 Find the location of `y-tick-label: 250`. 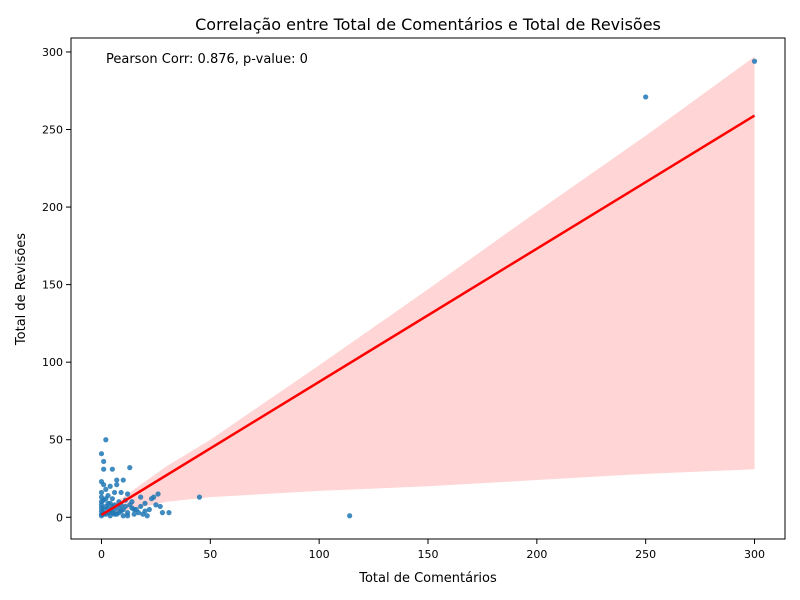

y-tick-label: 250 is located at coordinates (52, 130).